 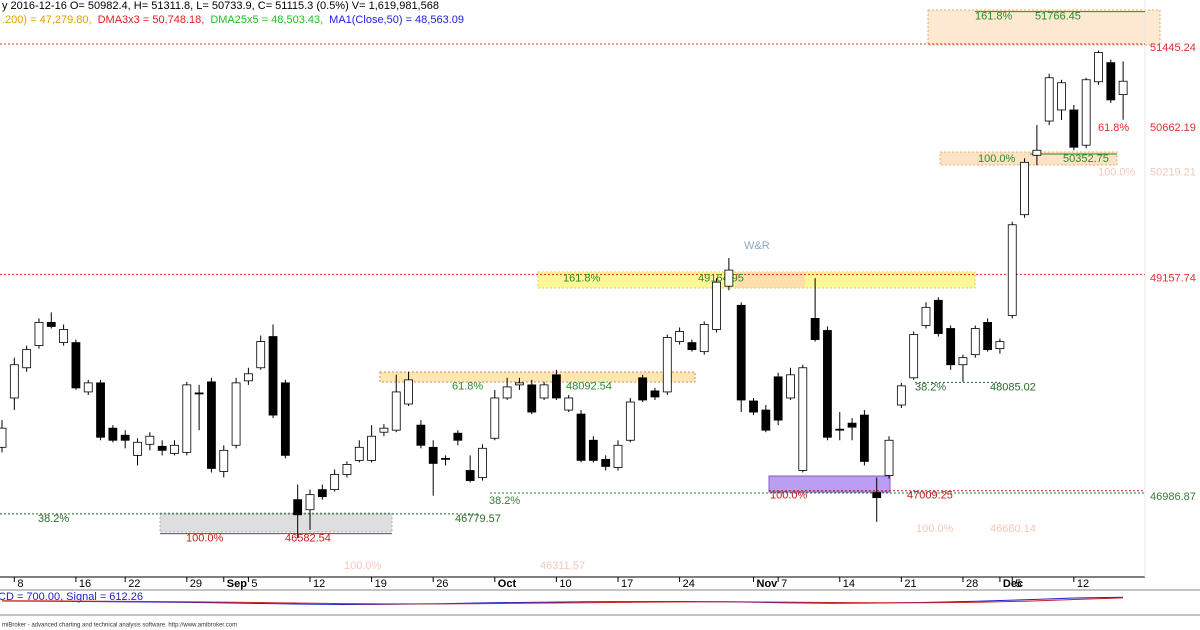 What do you see at coordinates (910, 584) in the screenshot?
I see `x-tick-label: 21` at bounding box center [910, 584].